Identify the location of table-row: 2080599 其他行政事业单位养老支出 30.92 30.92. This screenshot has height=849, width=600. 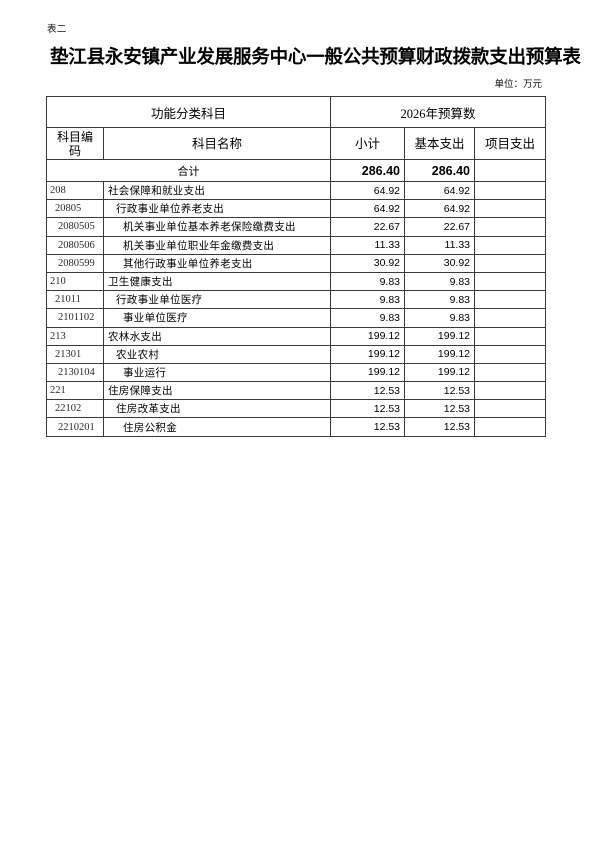
(296, 263).